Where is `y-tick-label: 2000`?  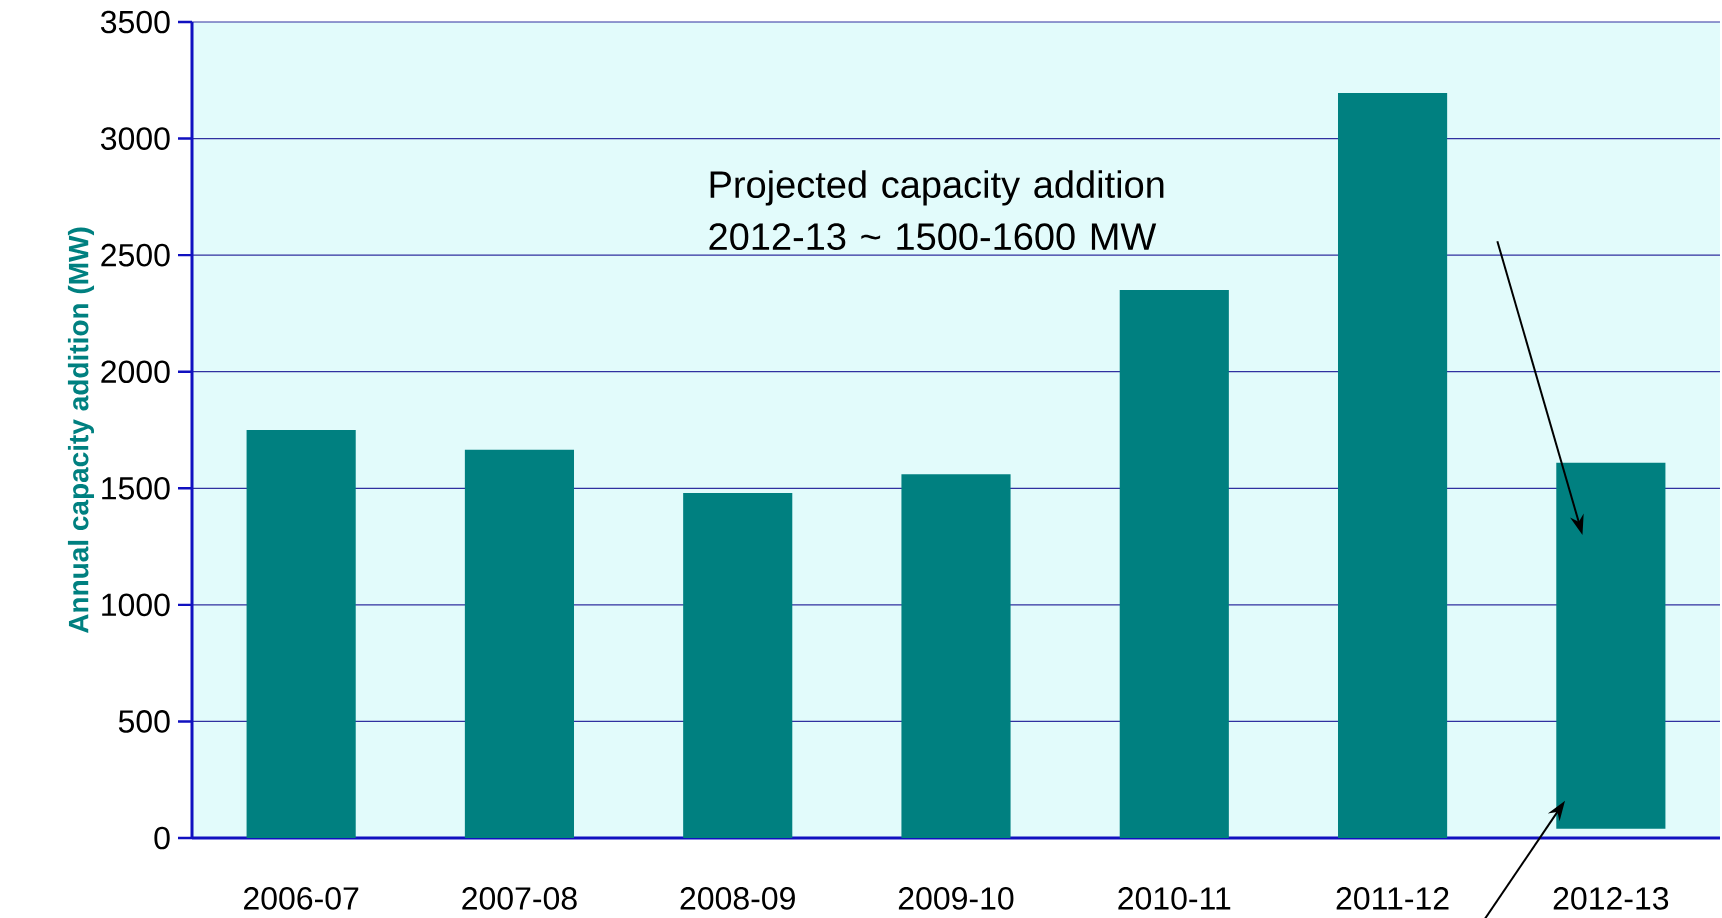 y-tick-label: 2000 is located at coordinates (135, 372).